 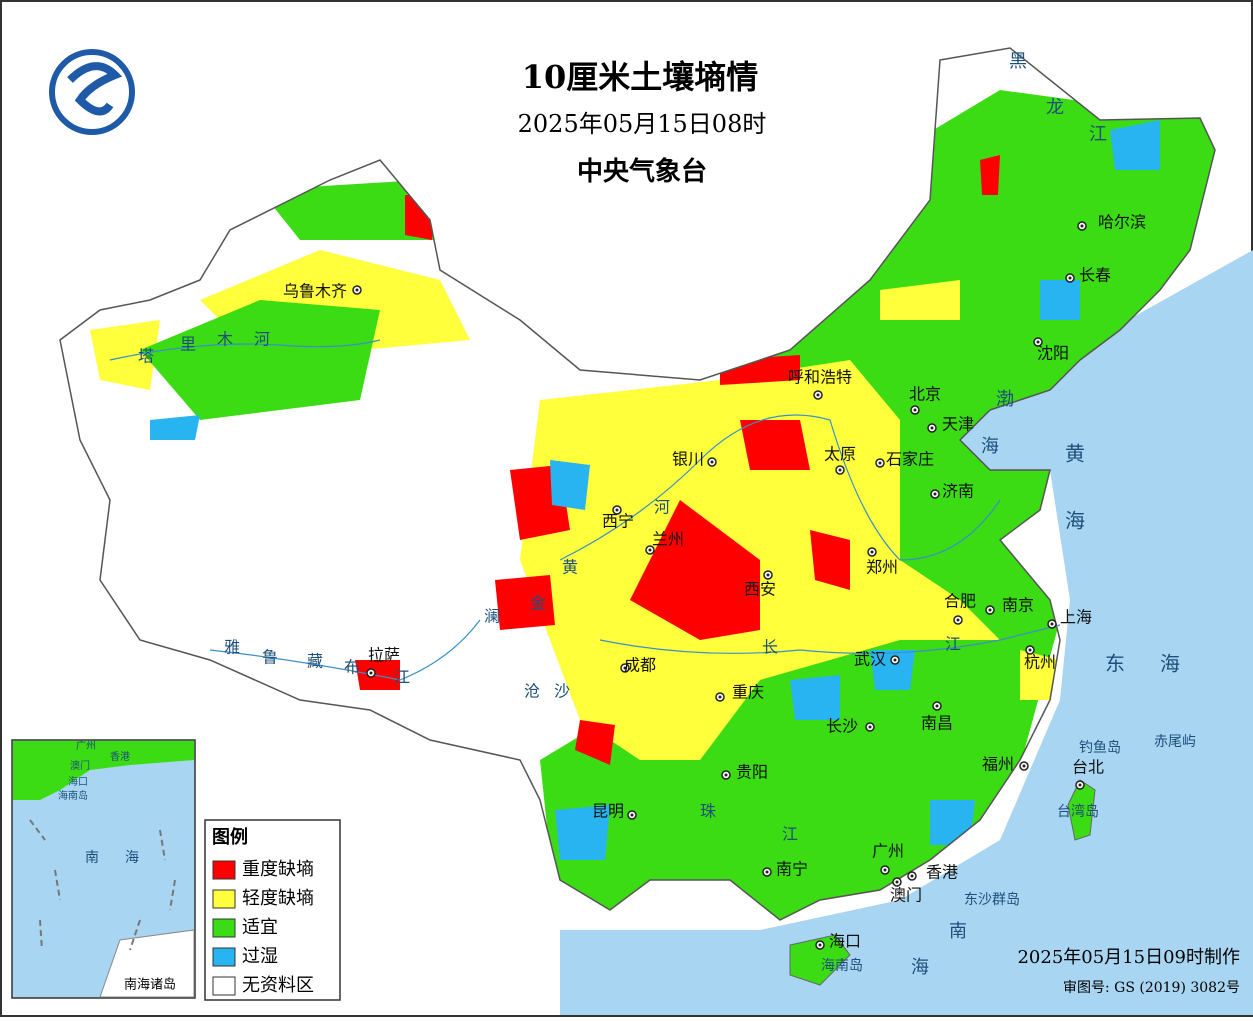 I want to click on map-label: 赤尾屿, so click(x=1175, y=742).